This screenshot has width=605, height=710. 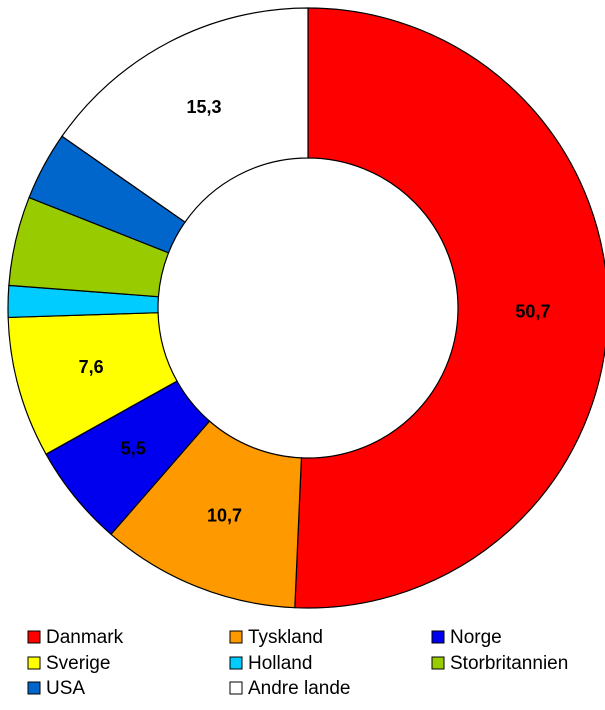 What do you see at coordinates (65, 688) in the screenshot?
I see `legend-label: USA` at bounding box center [65, 688].